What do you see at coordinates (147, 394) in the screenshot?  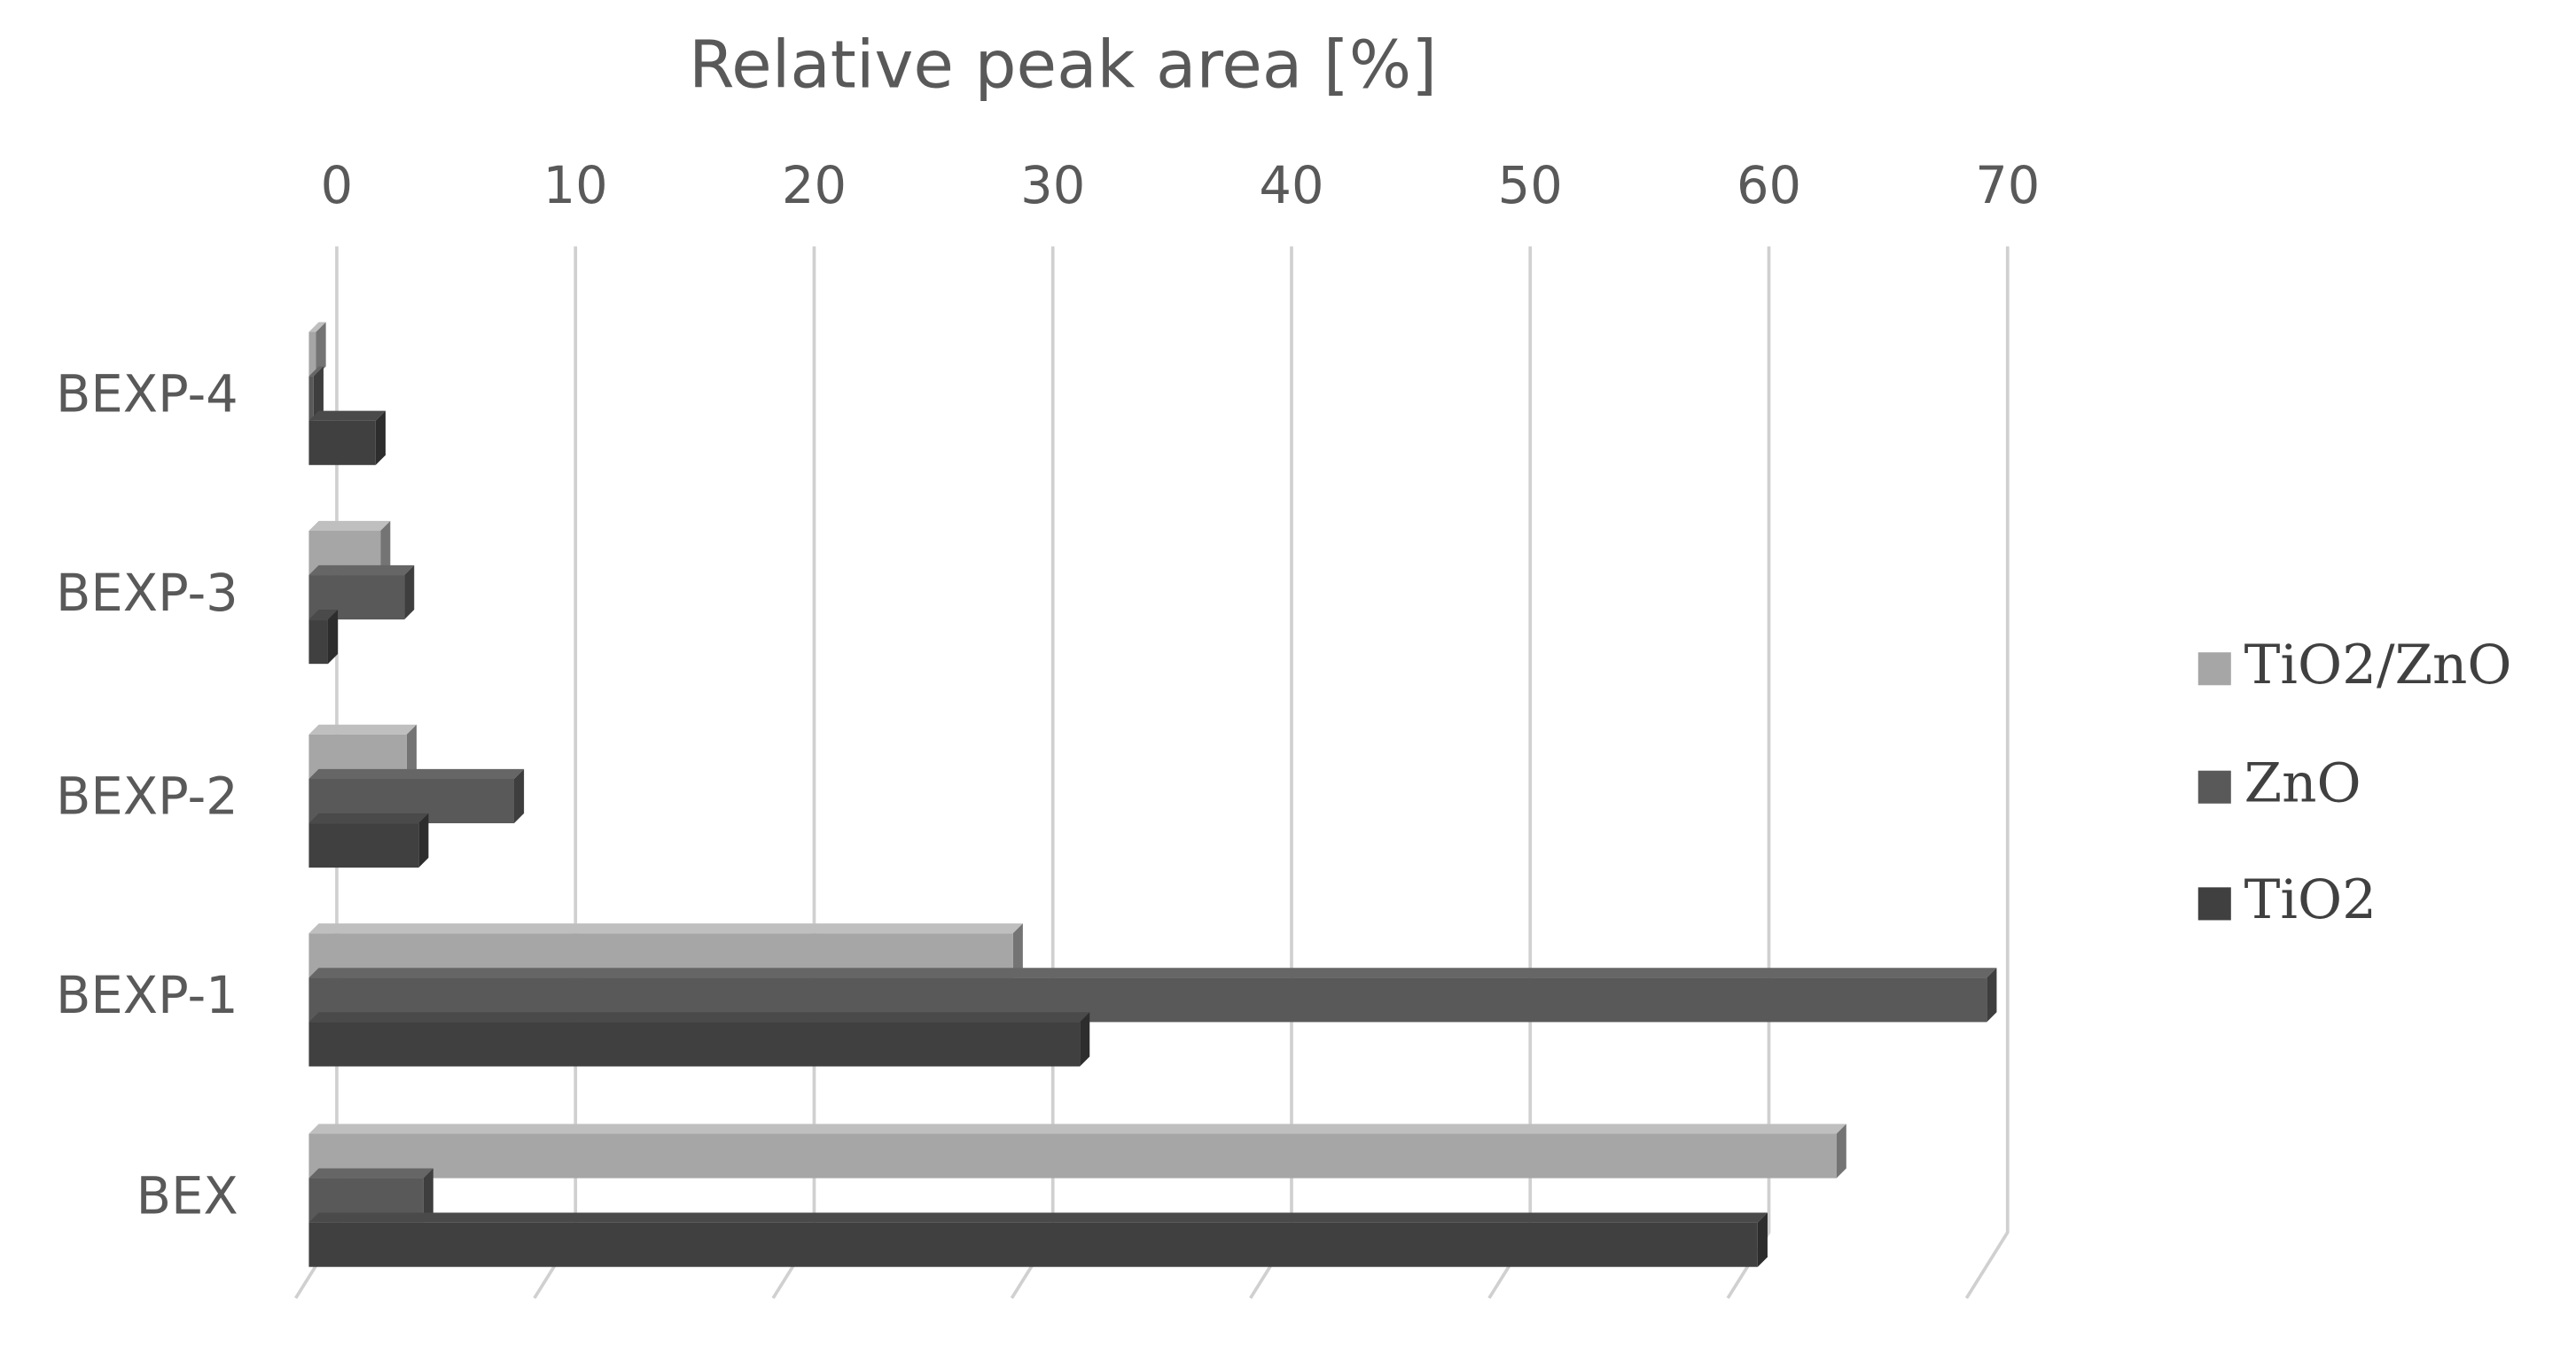 I see `y-tick-label: BEXP-4` at bounding box center [147, 394].